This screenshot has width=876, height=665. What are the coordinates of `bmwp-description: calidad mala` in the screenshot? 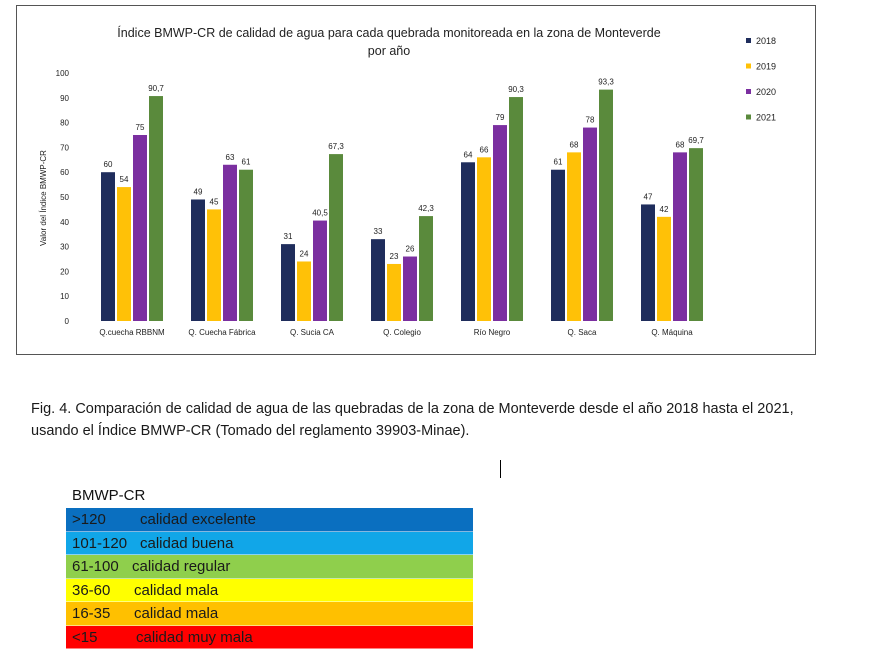 It's located at (176, 613).